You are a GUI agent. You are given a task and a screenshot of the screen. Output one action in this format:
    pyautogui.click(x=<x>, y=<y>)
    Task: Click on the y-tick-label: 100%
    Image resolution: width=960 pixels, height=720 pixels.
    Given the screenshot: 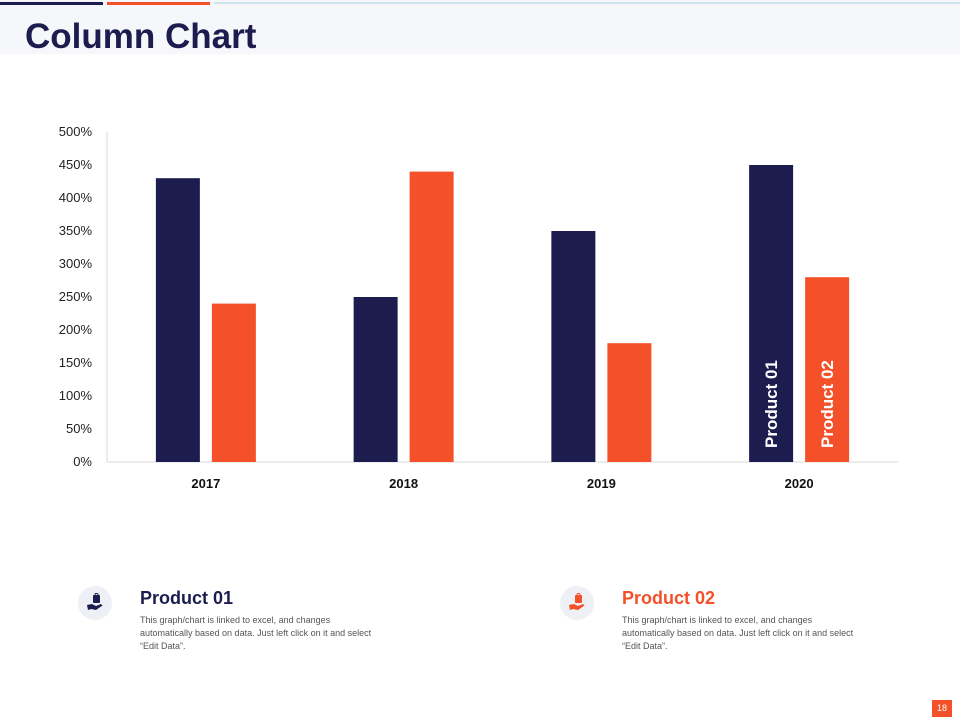 What is the action you would take?
    pyautogui.click(x=76, y=395)
    